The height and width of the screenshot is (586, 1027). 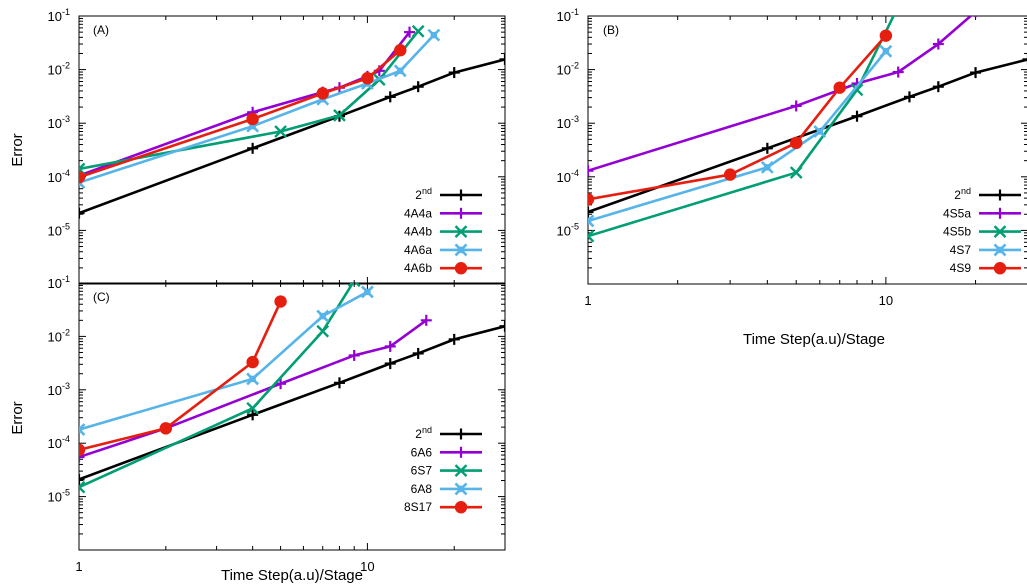 What do you see at coordinates (418, 268) in the screenshot?
I see `panel-a-legend-label: 4A6b` at bounding box center [418, 268].